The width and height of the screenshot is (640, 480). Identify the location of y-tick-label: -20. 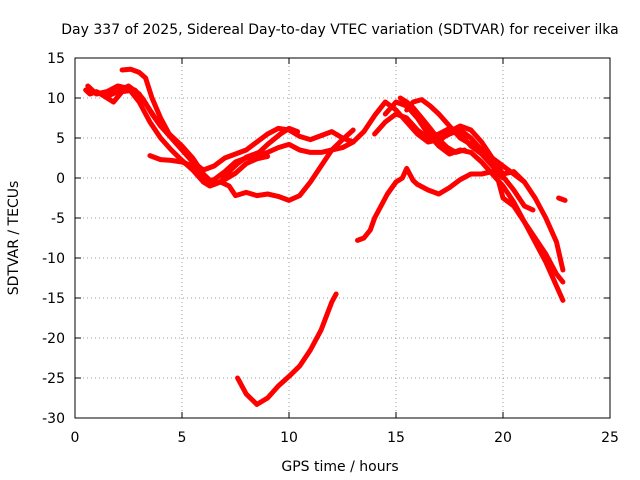
(53, 339).